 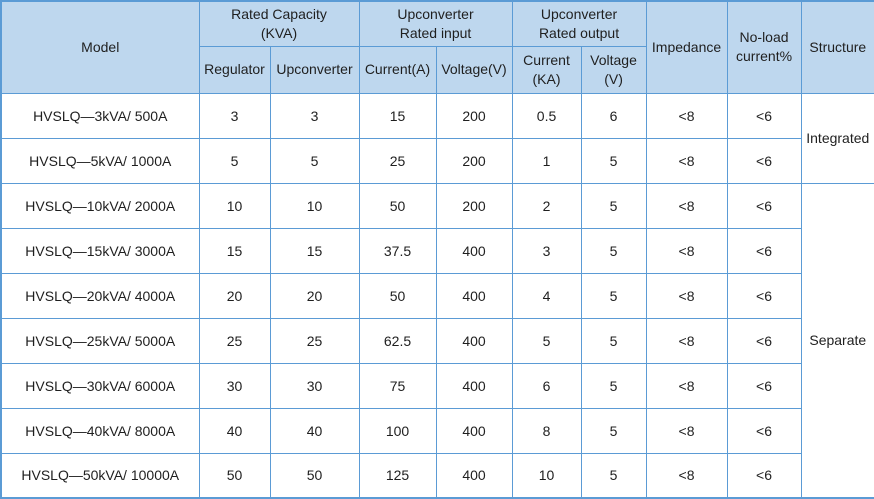 What do you see at coordinates (764, 47) in the screenshot?
I see `col-header-no-load-current: No-load current%` at bounding box center [764, 47].